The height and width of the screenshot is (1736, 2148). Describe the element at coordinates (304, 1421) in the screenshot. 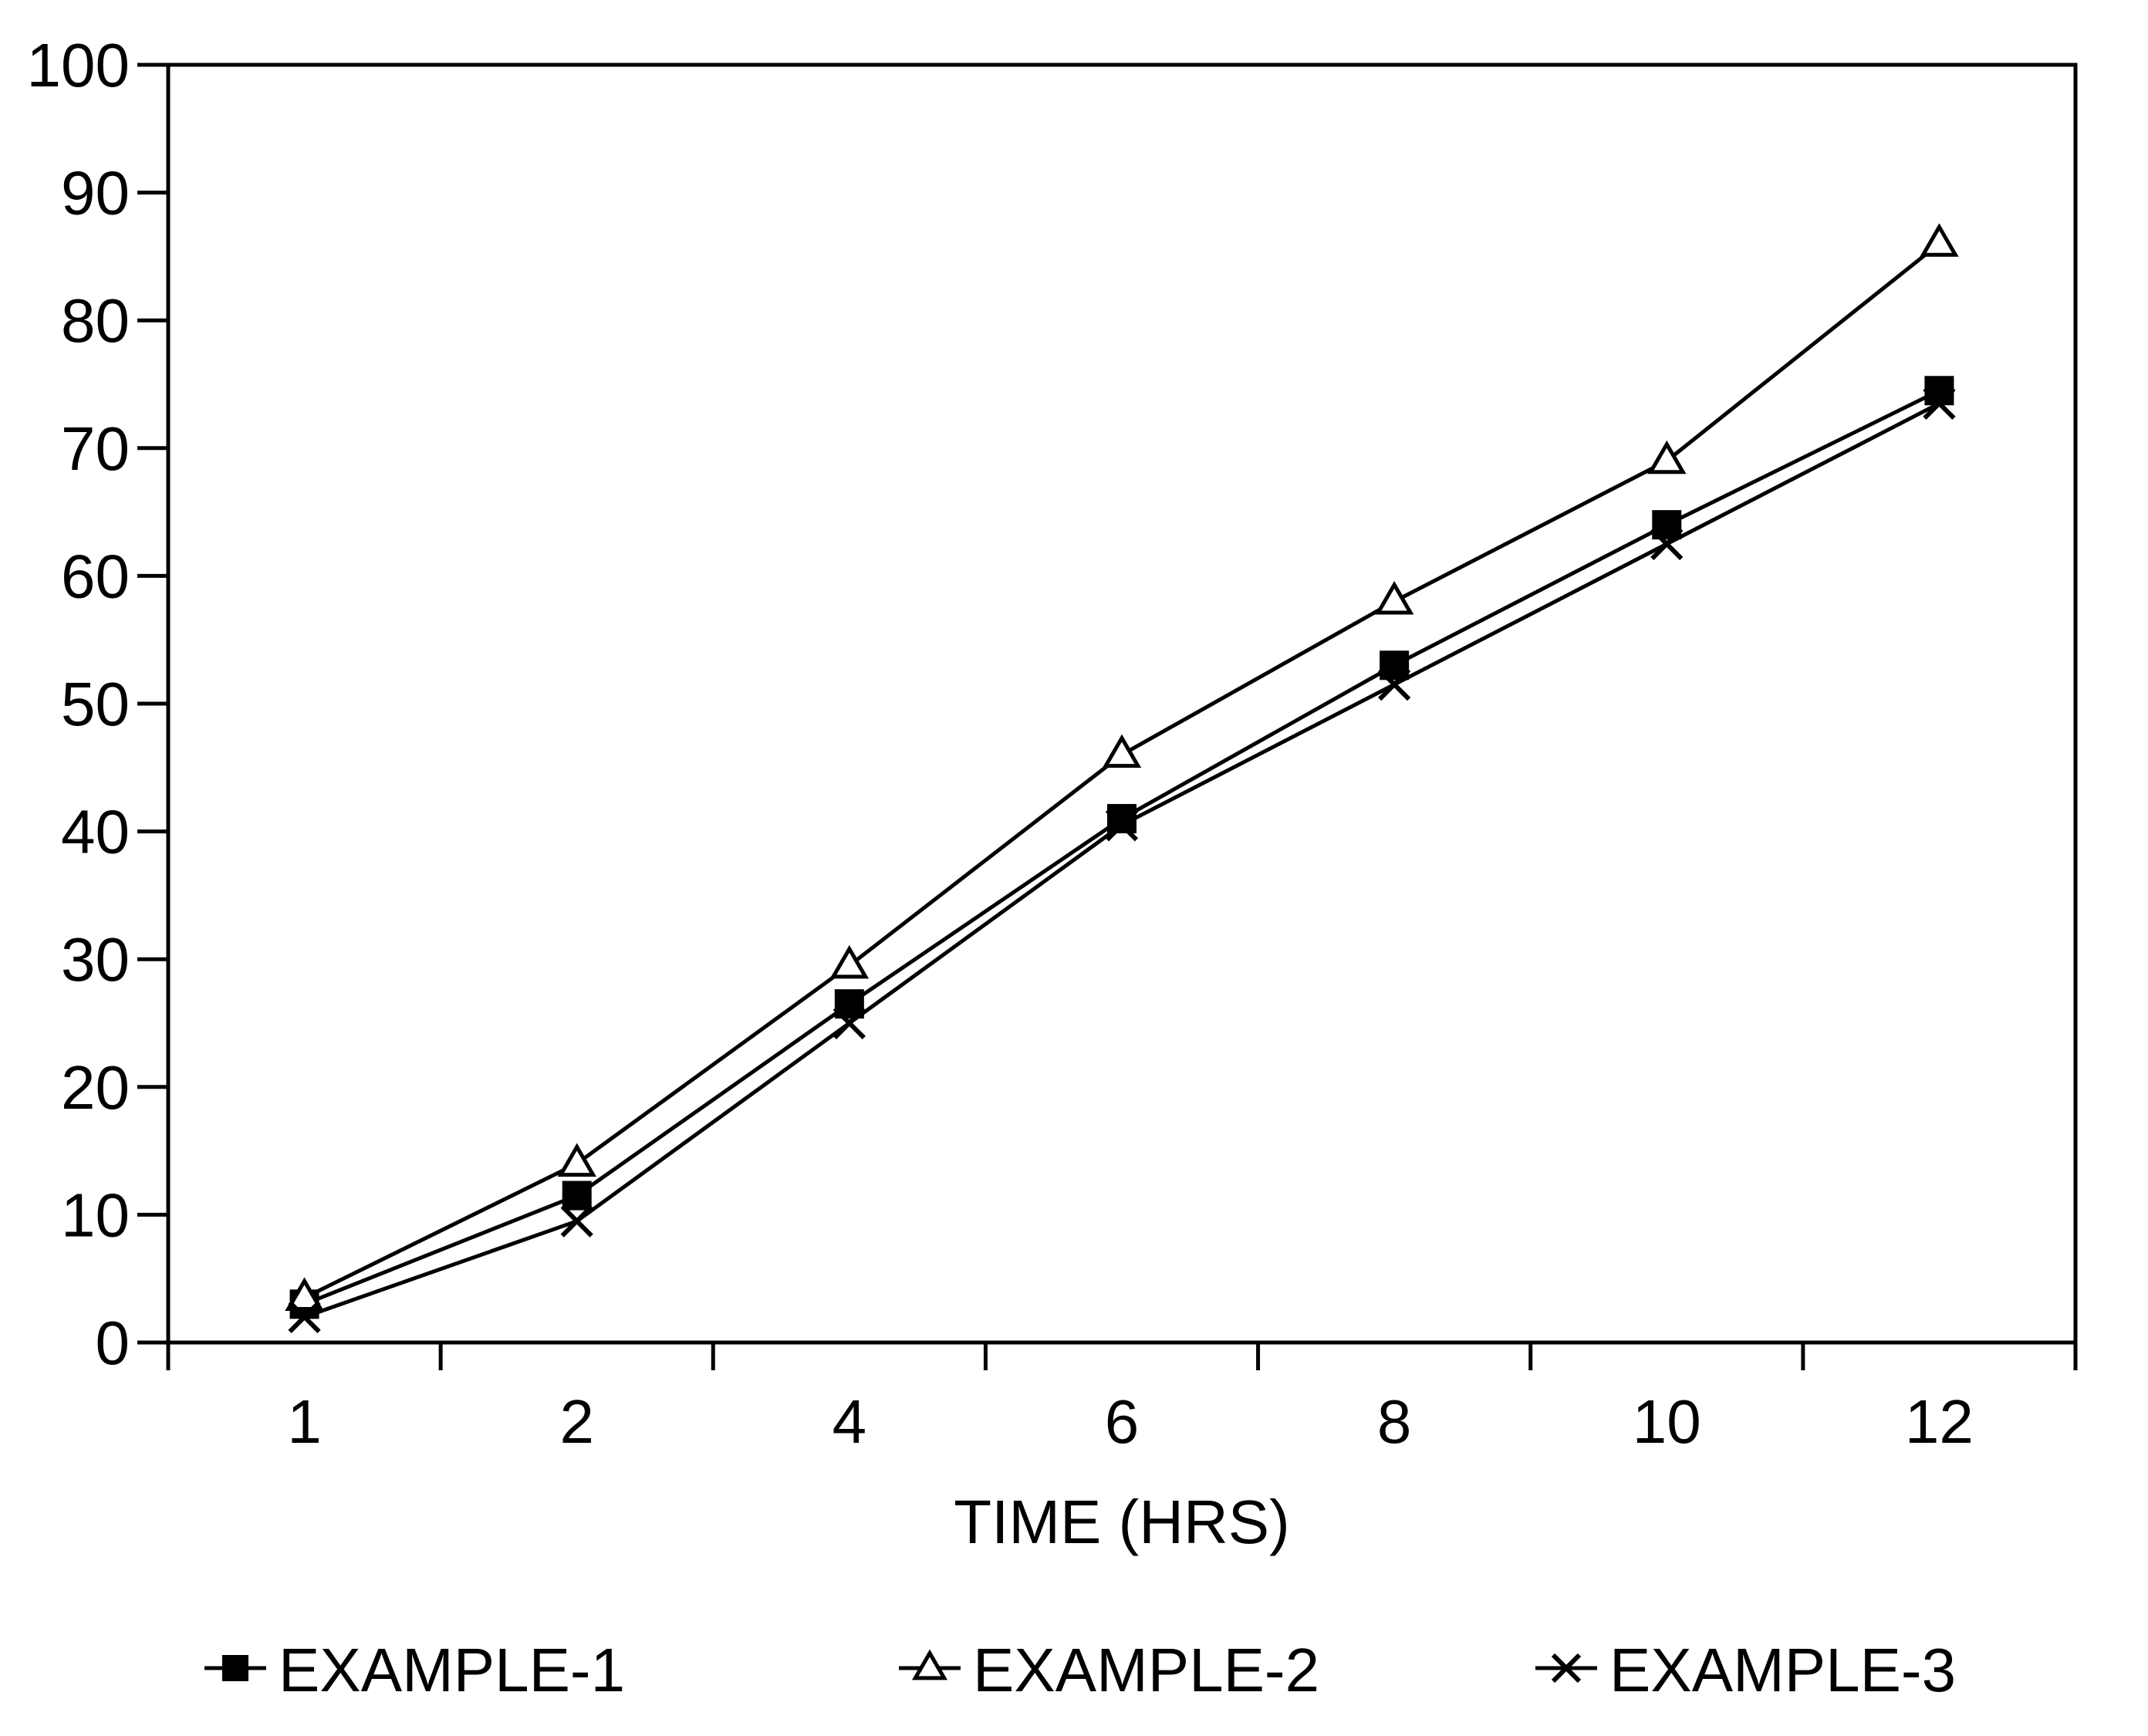

I see `x-tick-label: 1` at that location.